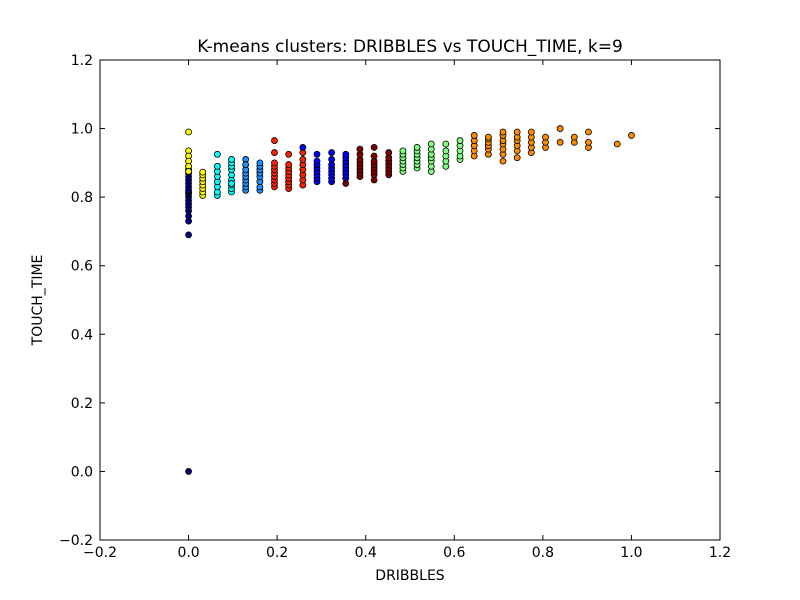 The width and height of the screenshot is (800, 600). What do you see at coordinates (76, 541) in the screenshot?
I see `y-tick-label: −0.2` at bounding box center [76, 541].